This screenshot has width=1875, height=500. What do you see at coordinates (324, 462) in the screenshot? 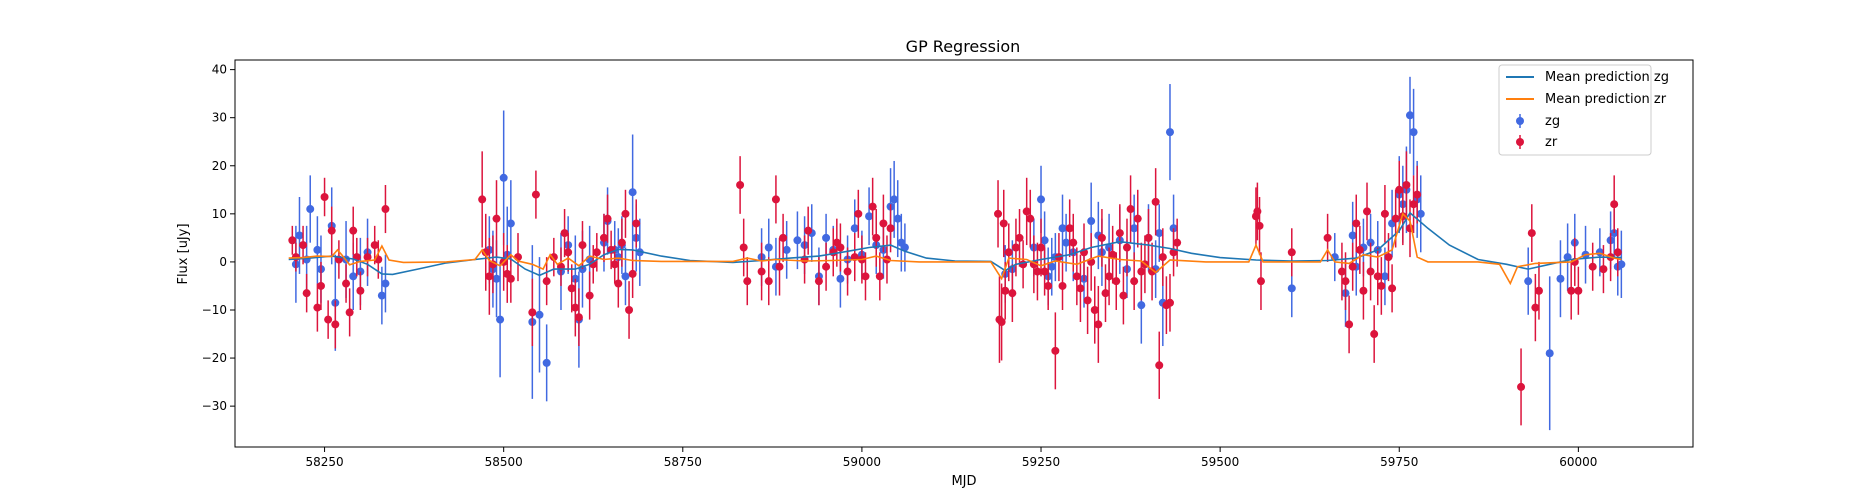
I see `x-tick-label: 58250` at bounding box center [324, 462].